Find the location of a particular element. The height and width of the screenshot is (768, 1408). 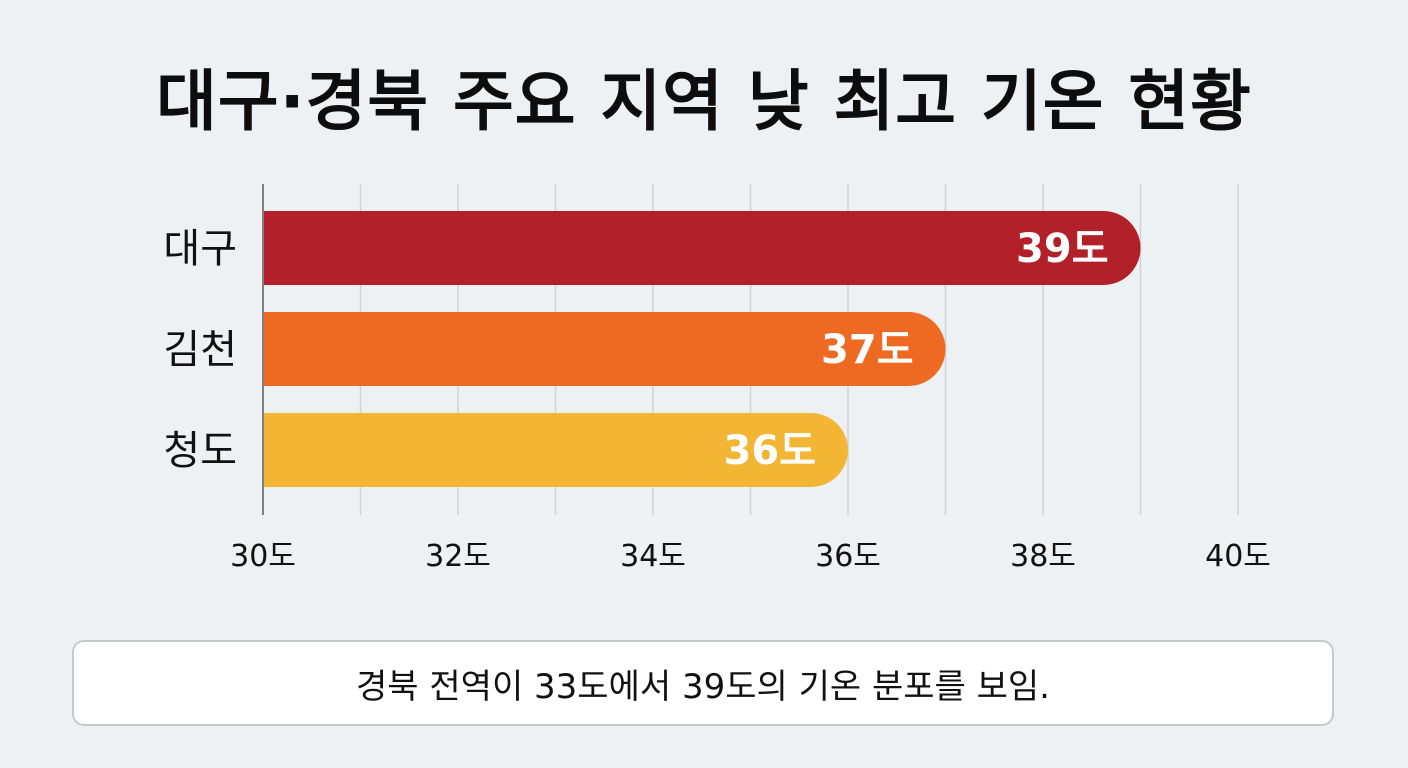

summary-note-box: 경북 전역이 33도에서 39도의 기온 분포를 보임. is located at coordinates (703, 683).